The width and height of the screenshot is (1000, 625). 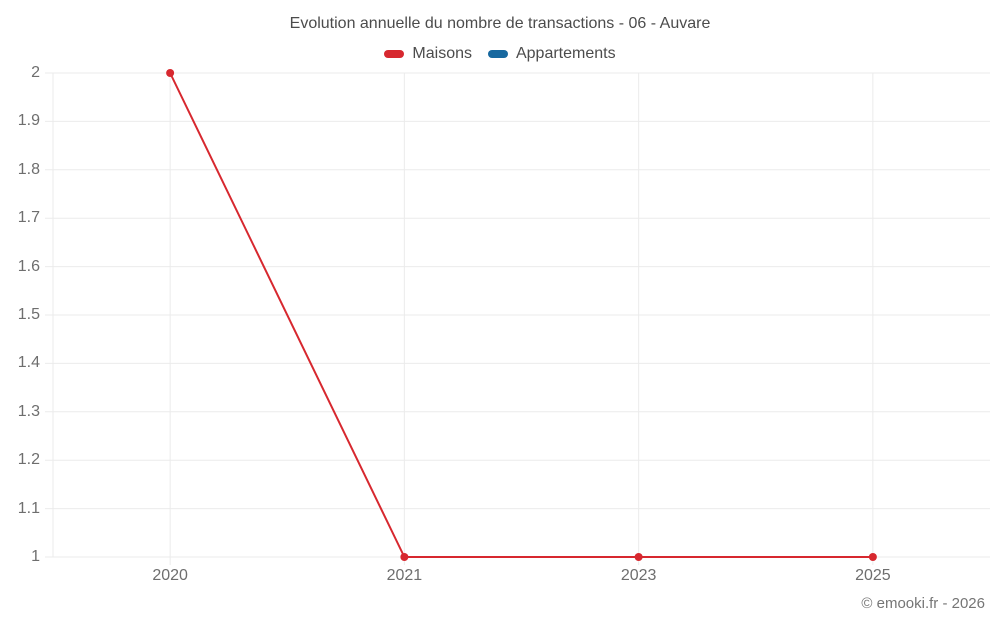 What do you see at coordinates (565, 53) in the screenshot?
I see `legend-label-appartements: Appartements` at bounding box center [565, 53].